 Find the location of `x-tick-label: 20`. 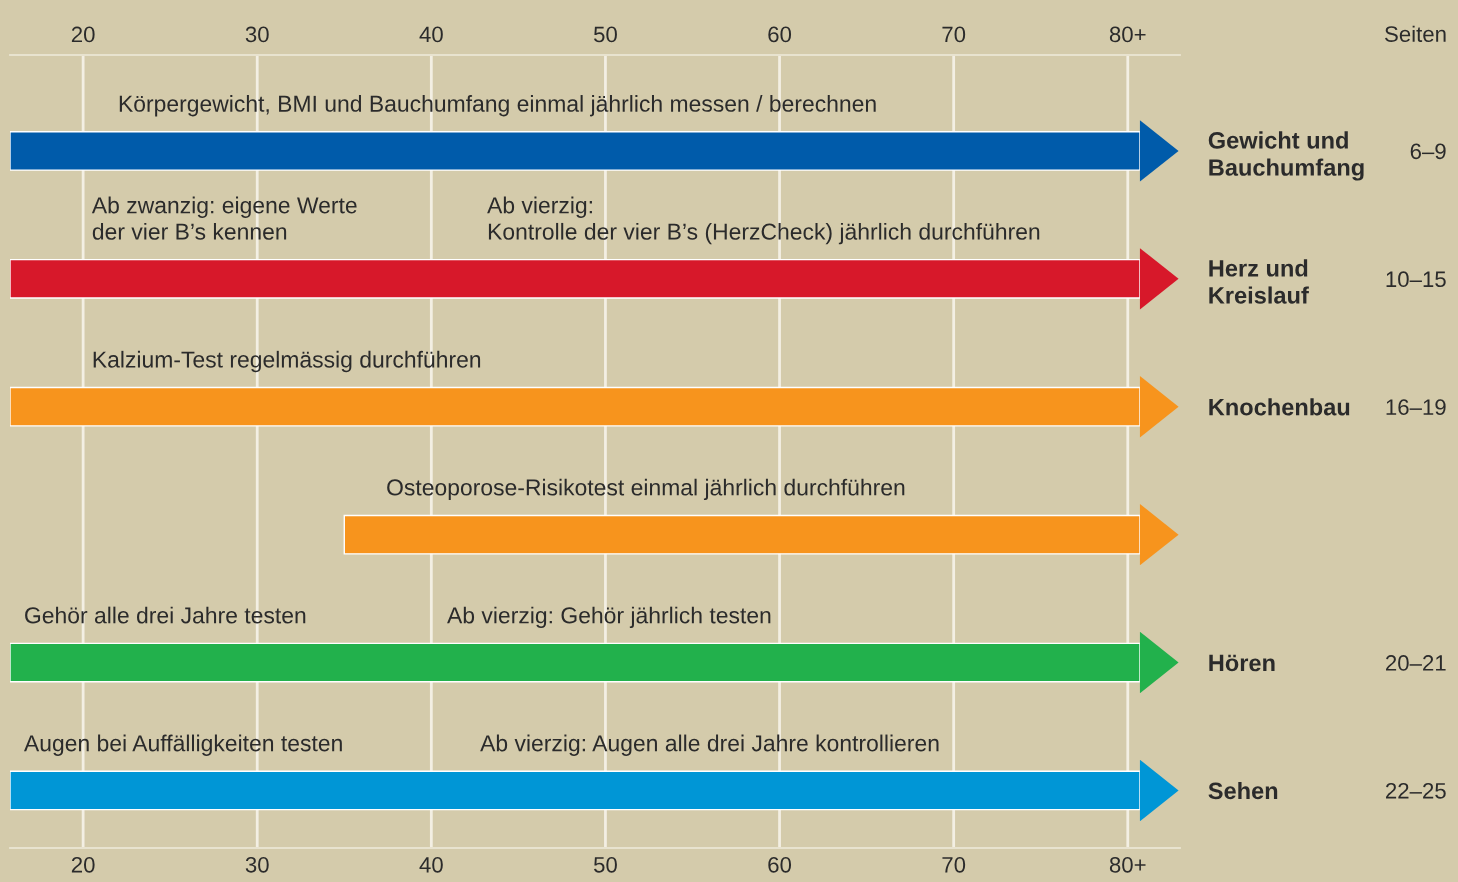

x-tick-label: 20 is located at coordinates (83, 864).